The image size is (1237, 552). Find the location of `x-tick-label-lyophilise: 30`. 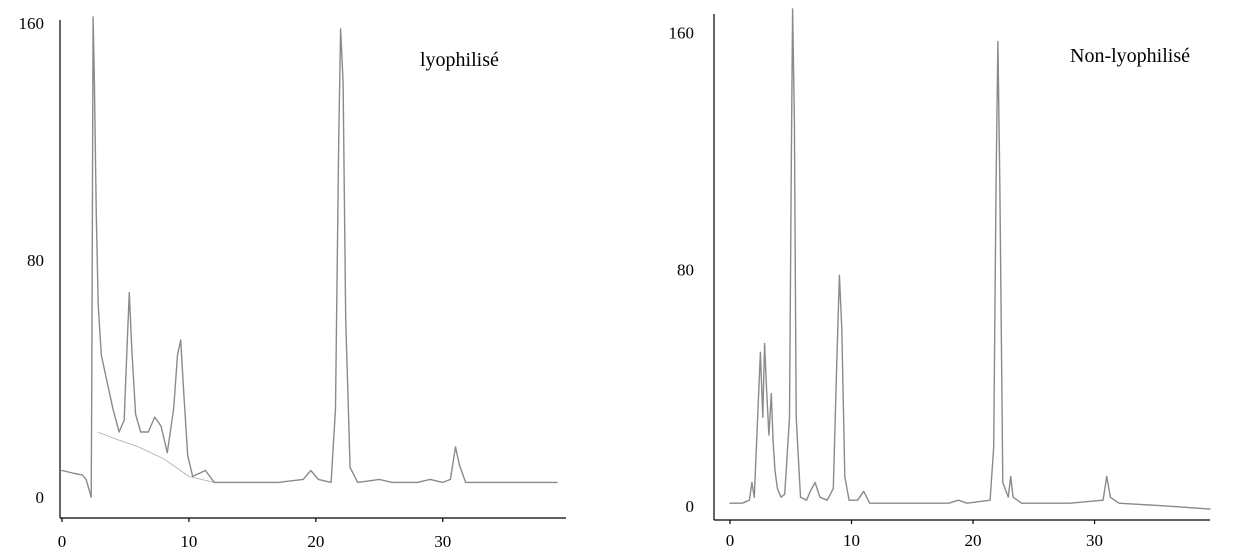

x-tick-label-lyophilise: 30 is located at coordinates (442, 541).